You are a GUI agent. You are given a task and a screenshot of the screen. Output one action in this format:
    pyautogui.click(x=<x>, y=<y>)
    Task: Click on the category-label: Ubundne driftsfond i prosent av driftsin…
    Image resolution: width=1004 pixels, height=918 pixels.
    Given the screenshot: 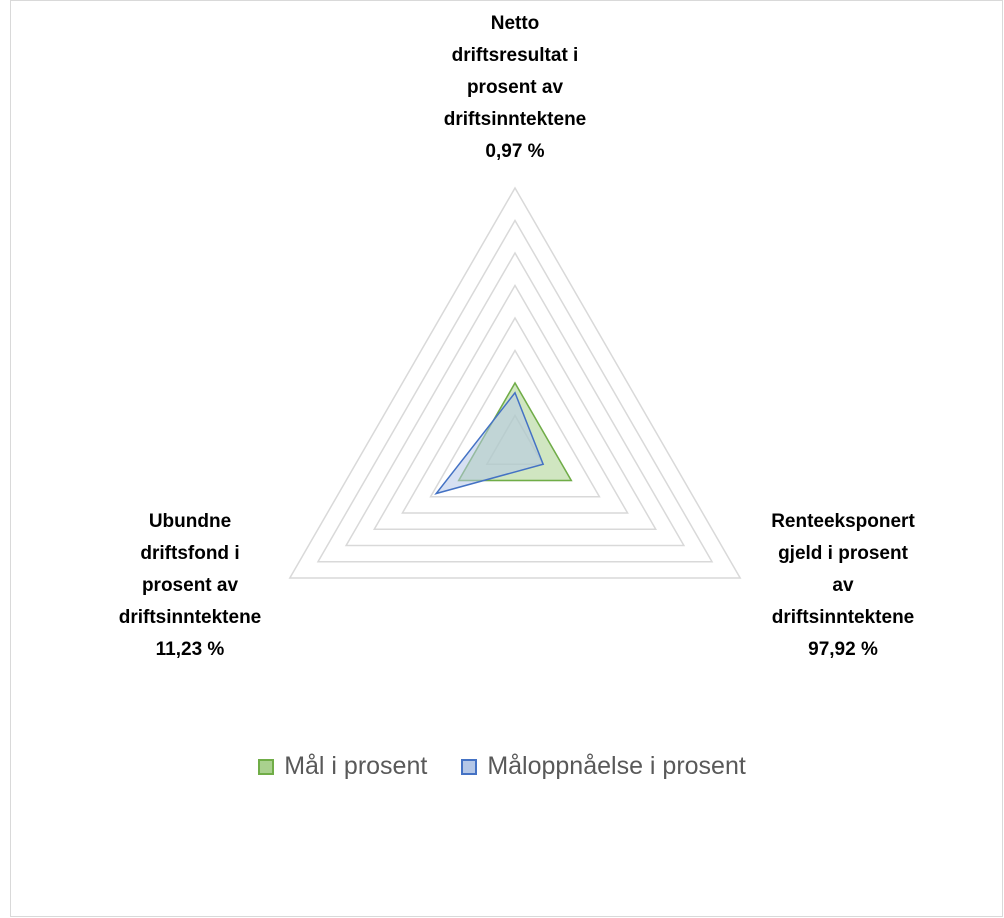 What is the action you would take?
    pyautogui.click(x=190, y=585)
    